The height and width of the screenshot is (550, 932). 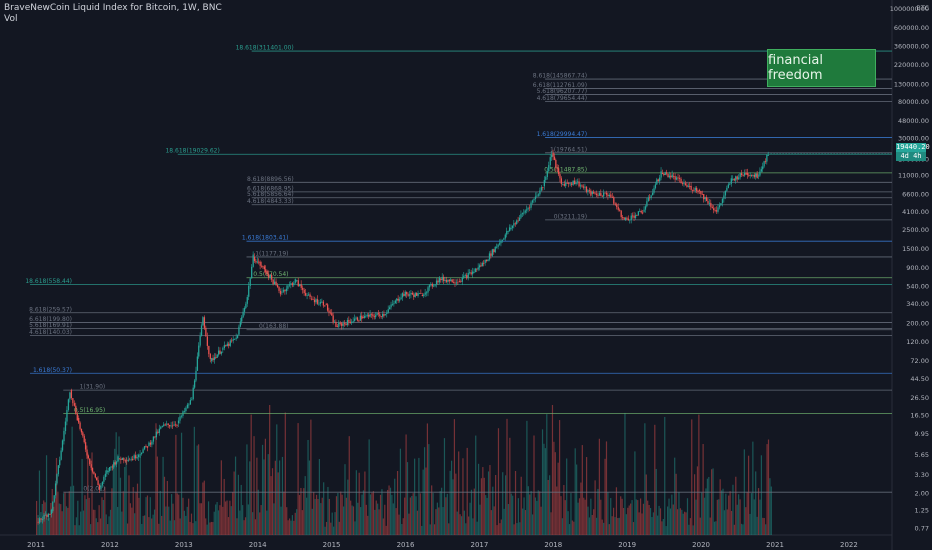 What do you see at coordinates (919, 415) in the screenshot?
I see `y-tick-label-22: 16.50` at bounding box center [919, 415].